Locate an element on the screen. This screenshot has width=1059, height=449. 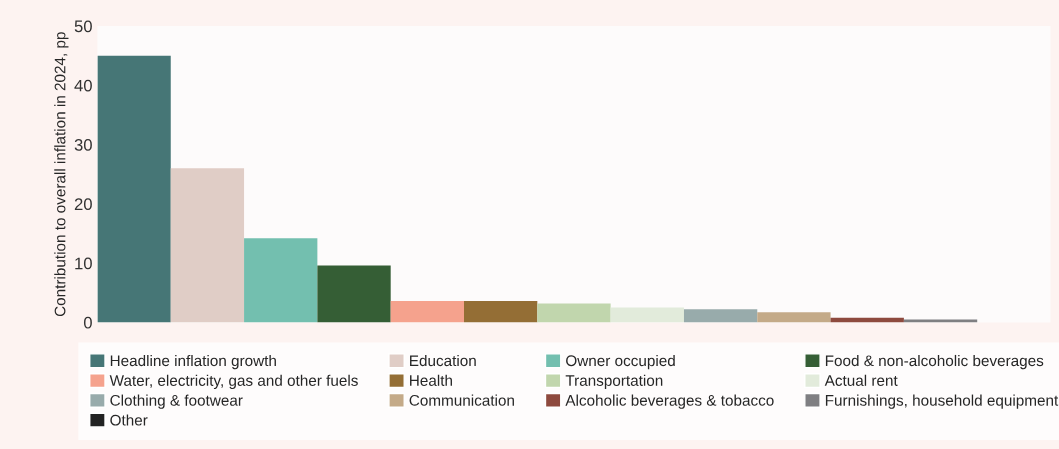
y-tick-label: 10 is located at coordinates (83, 263).